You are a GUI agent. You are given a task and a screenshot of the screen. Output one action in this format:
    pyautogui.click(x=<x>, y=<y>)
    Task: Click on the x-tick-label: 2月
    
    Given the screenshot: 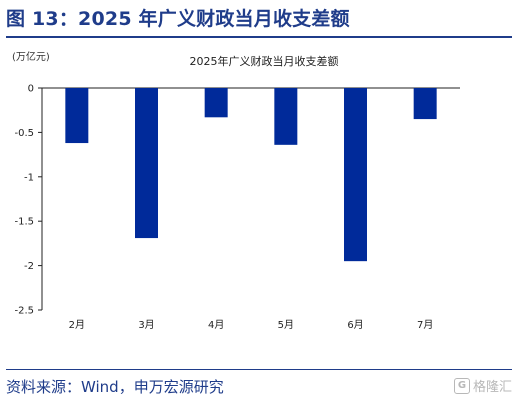 What is the action you would take?
    pyautogui.click(x=77, y=325)
    